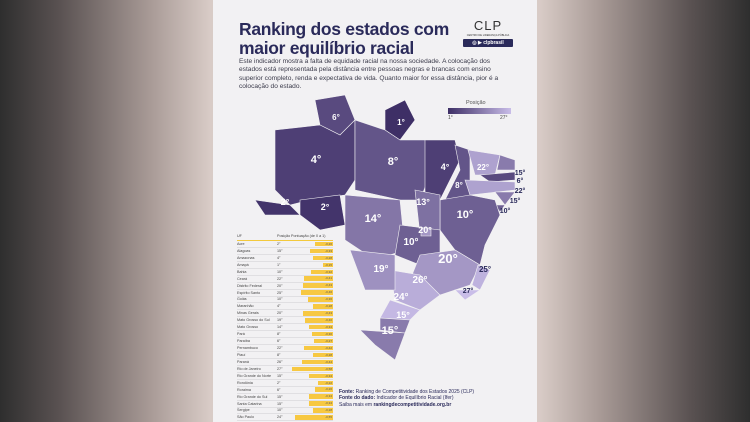 The width and height of the screenshot is (750, 422). Describe the element at coordinates (280, 361) in the screenshot. I see `row-position: 26°` at that location.